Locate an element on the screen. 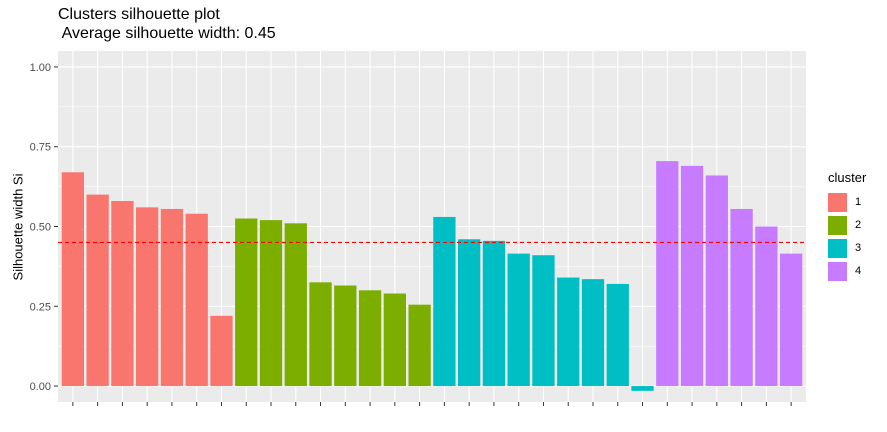 This screenshot has width=887, height=432. y-tick-label: 0.25 is located at coordinates (40, 307).